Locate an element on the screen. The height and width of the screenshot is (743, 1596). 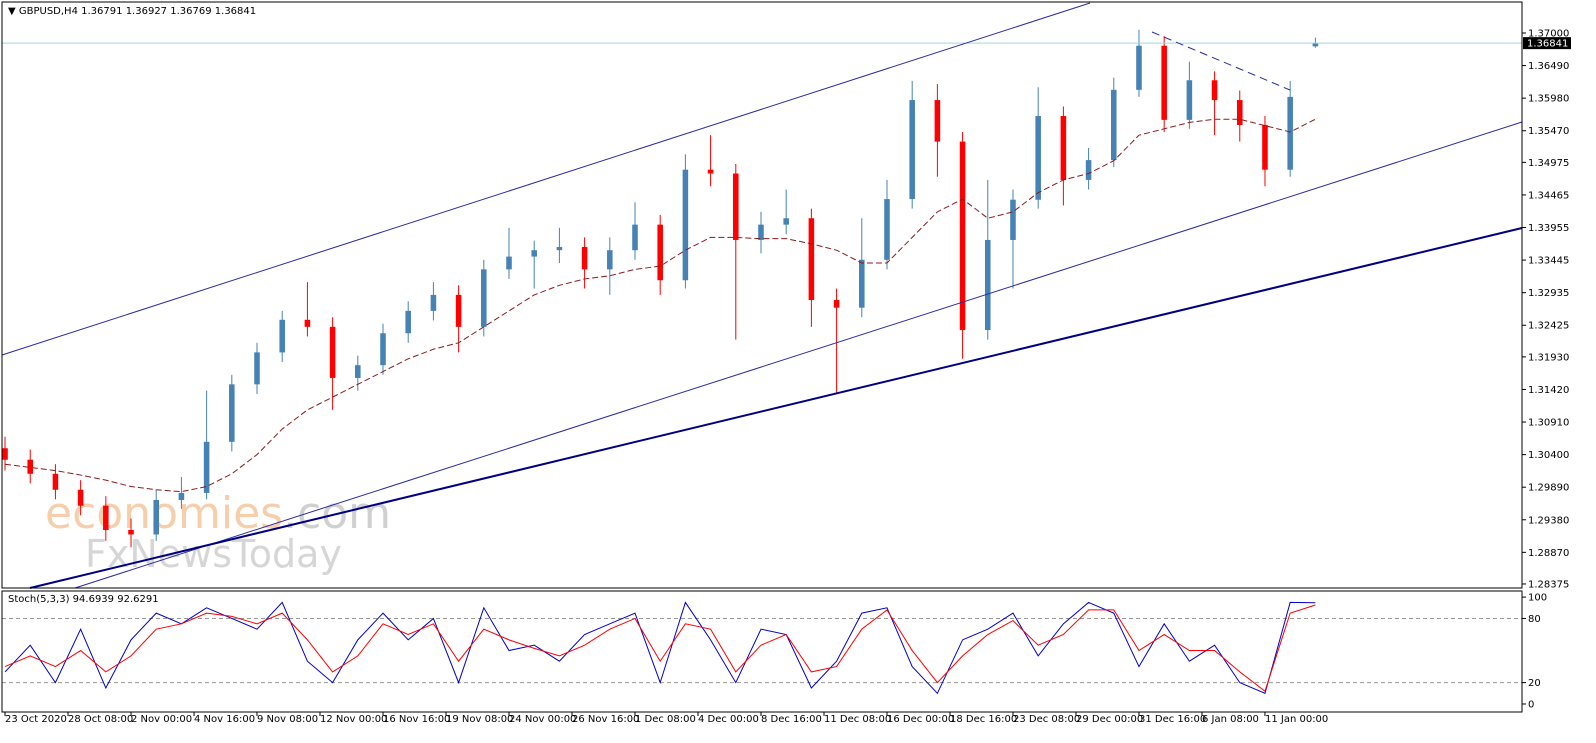
y-tick-label: 1.30910 is located at coordinates (1548, 423).